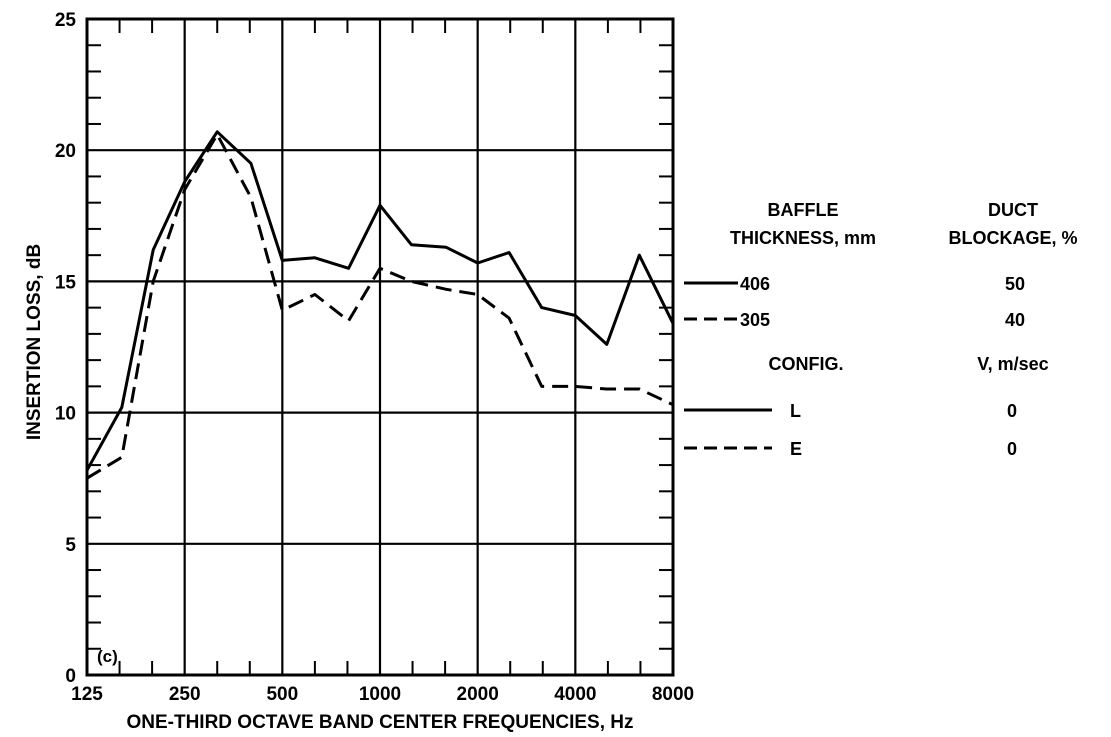 Image resolution: width=1111 pixels, height=737 pixels. Describe the element at coordinates (1012, 449) in the screenshot. I see `legend-velocity-0-b: 0` at that location.